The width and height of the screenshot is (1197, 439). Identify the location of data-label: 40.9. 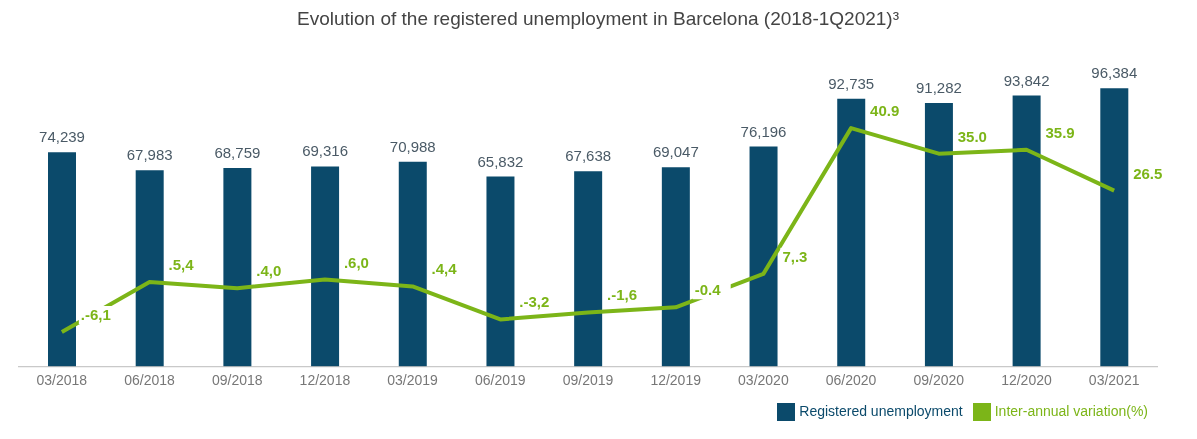
(885, 111).